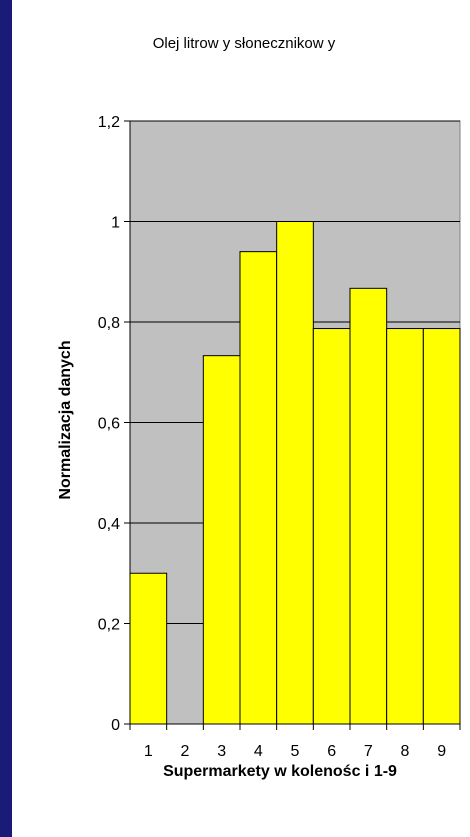  I want to click on y-tick-label: 0,8, so click(109, 323).